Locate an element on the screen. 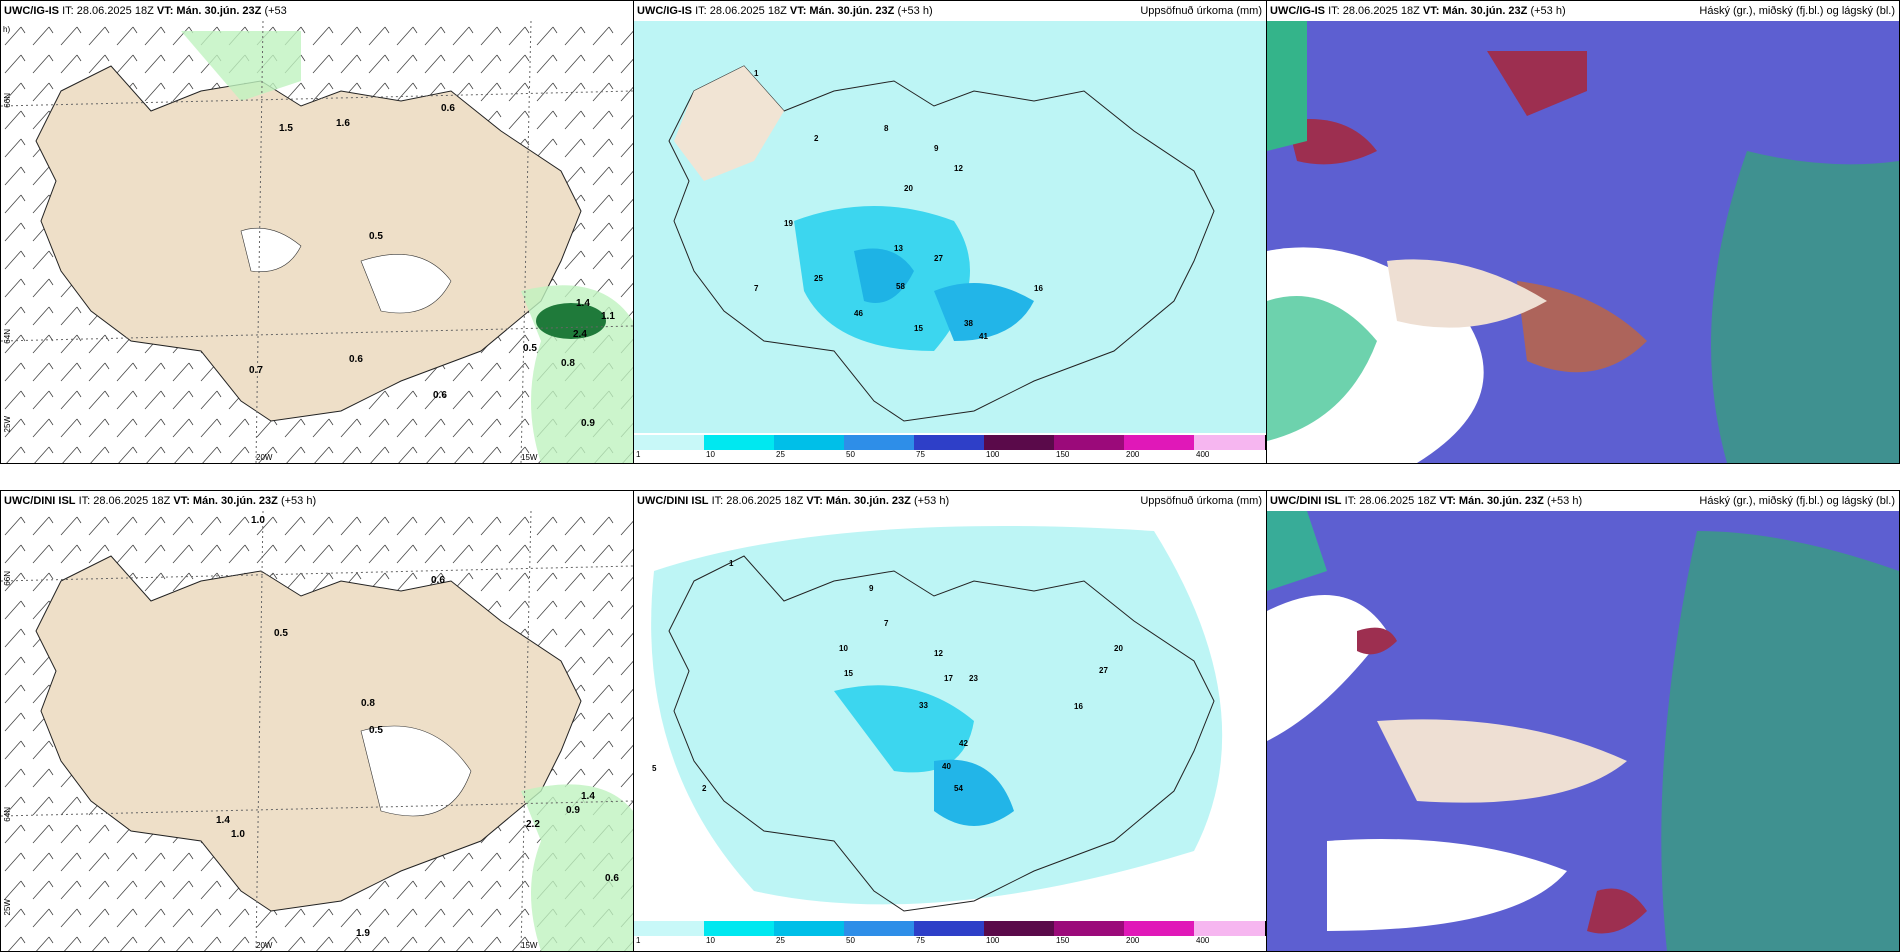 This screenshot has width=1900, height=952. lat-label: 66N is located at coordinates (7, 578).